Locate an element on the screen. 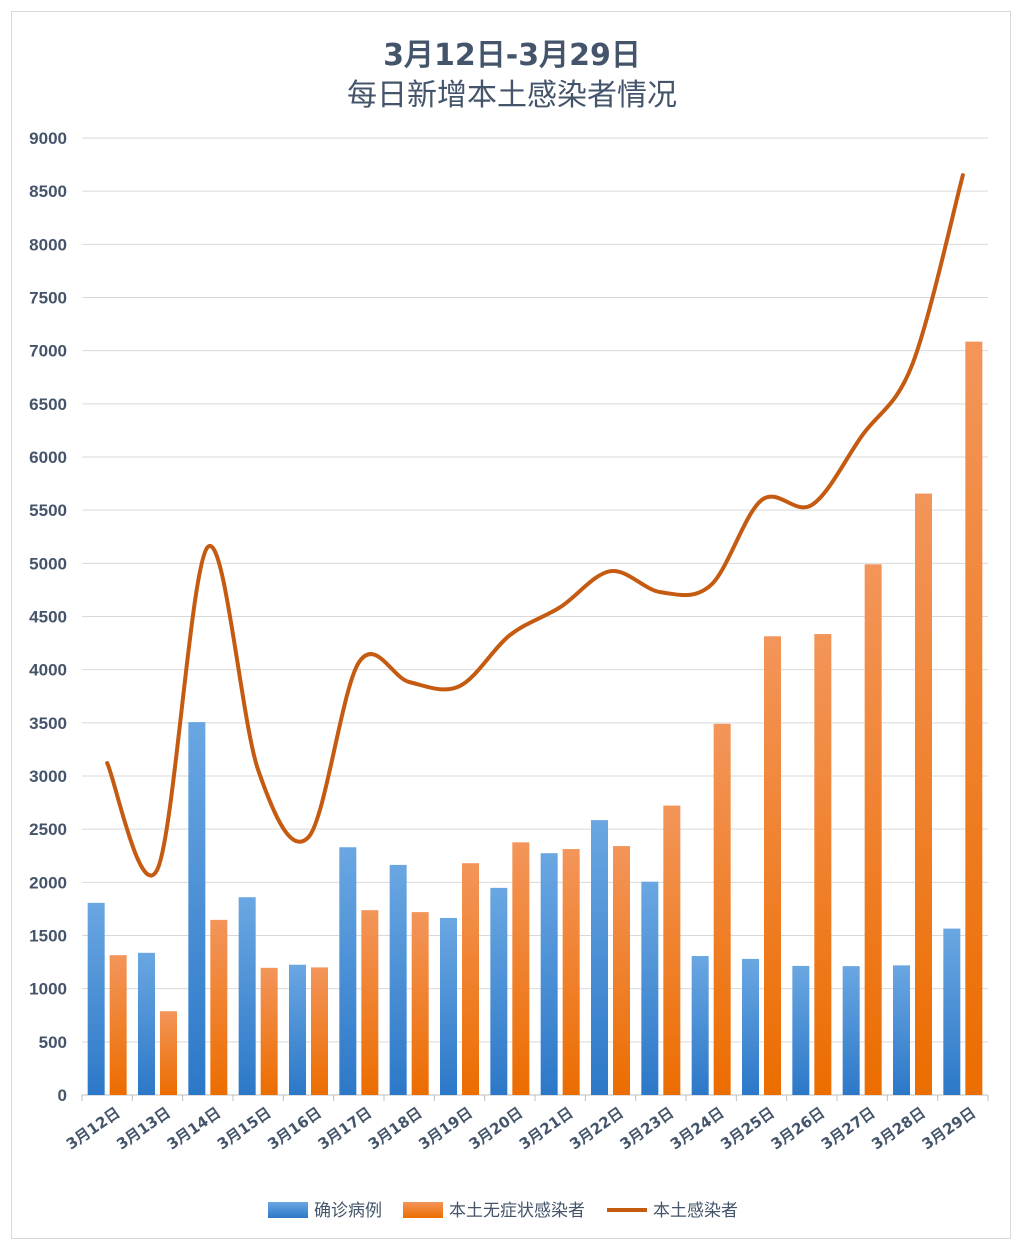 This screenshot has height=1252, width=1024. y-tick-label: 0 is located at coordinates (62, 1095).